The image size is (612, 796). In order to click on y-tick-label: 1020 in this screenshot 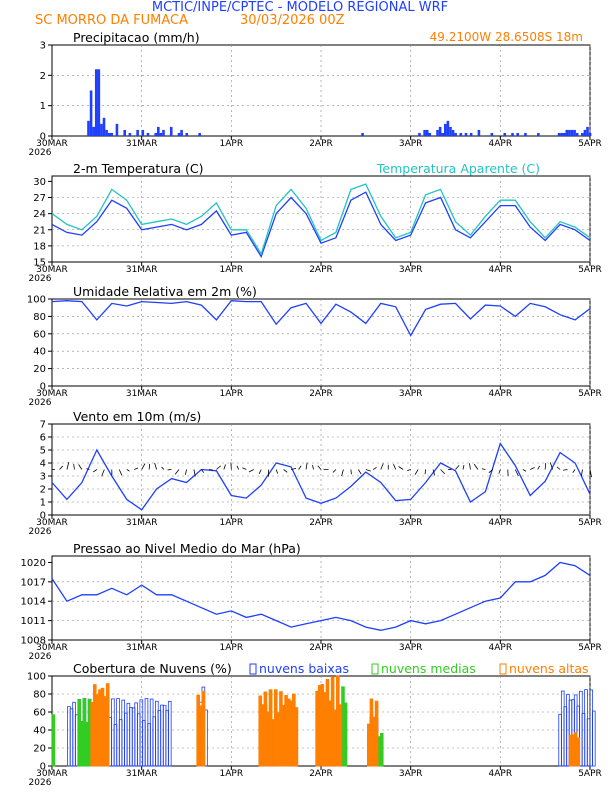, I will do `click(33, 563)`.